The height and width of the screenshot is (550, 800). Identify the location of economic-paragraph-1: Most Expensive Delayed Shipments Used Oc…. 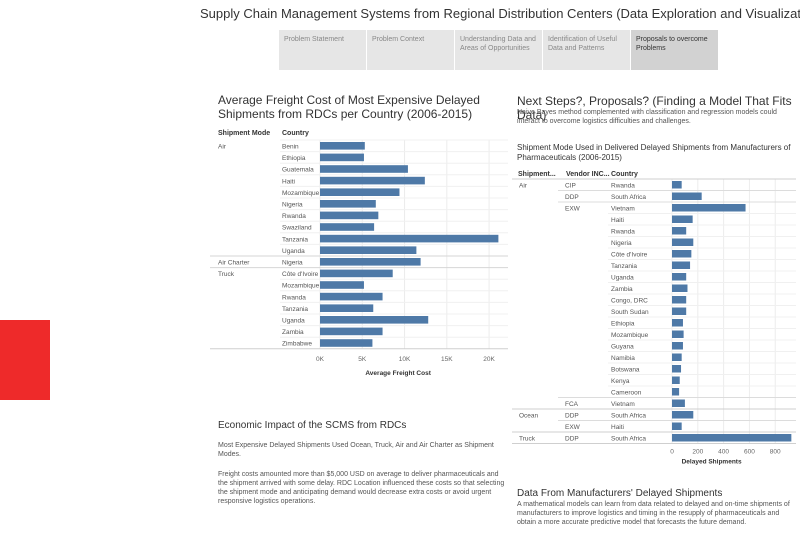
(356, 450).